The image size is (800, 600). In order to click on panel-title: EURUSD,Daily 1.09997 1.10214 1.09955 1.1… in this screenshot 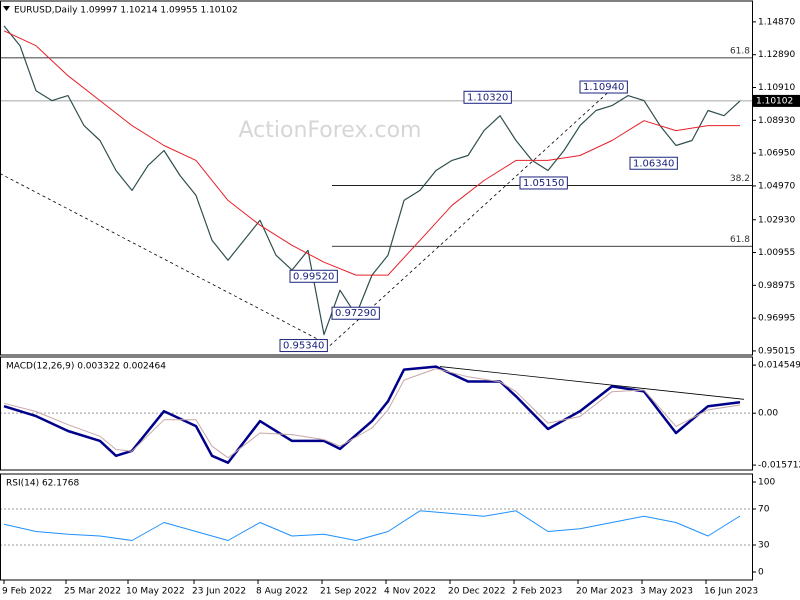, I will do `click(126, 11)`.